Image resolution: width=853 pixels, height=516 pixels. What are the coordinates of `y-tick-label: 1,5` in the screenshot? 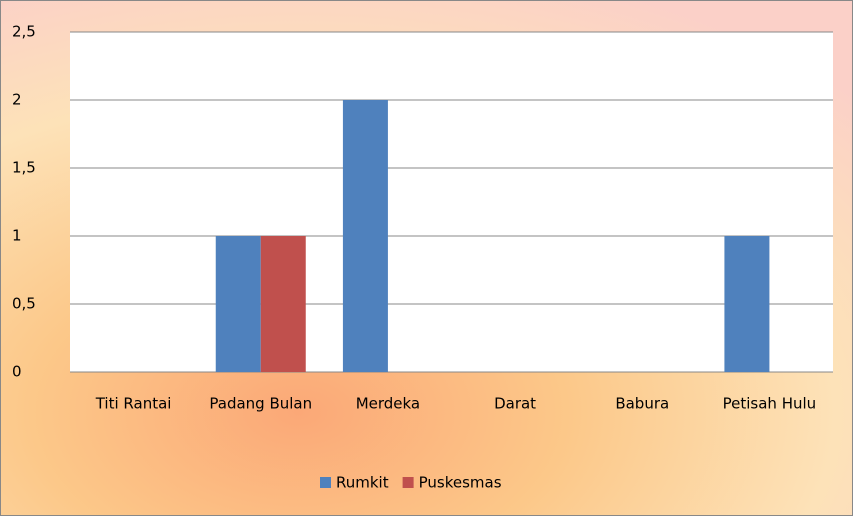 It's located at (24, 168).